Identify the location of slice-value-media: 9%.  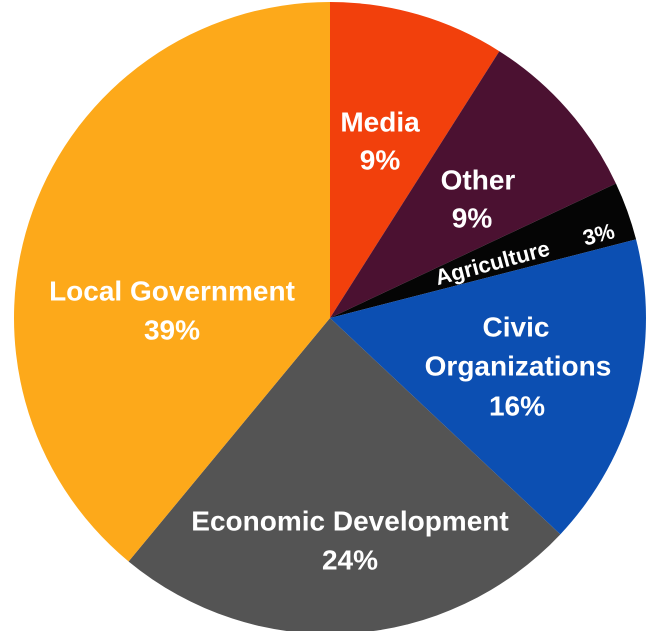
(380, 159).